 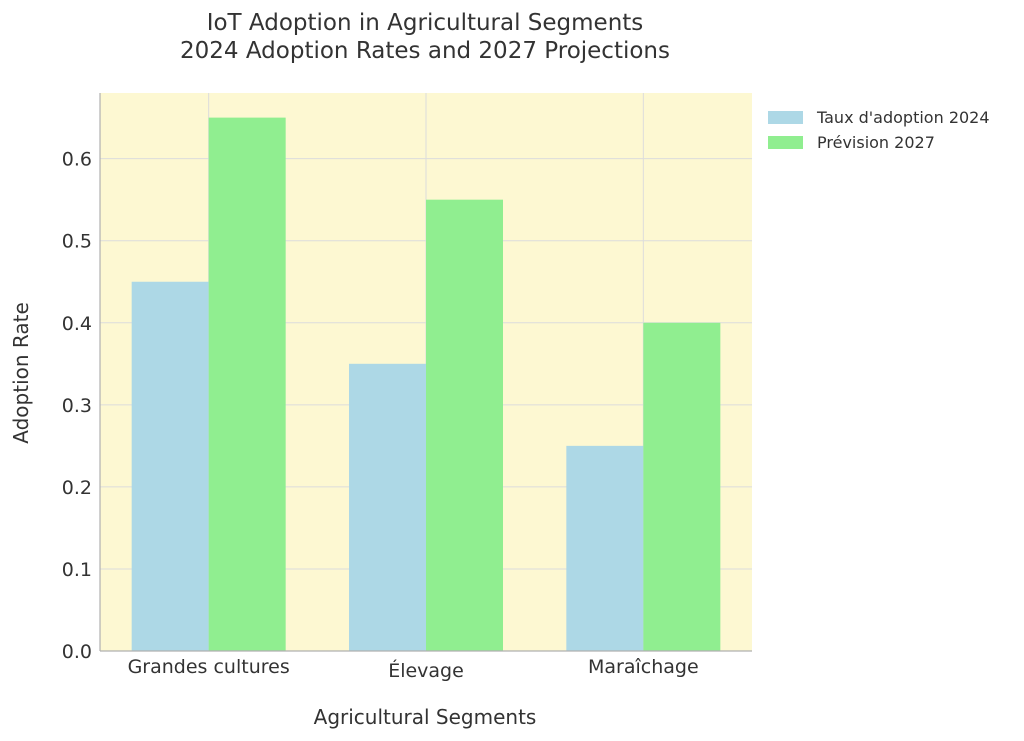 What do you see at coordinates (425, 23) in the screenshot?
I see `chart-title-line-1: IoT Adoption in Agricultural Segments` at bounding box center [425, 23].